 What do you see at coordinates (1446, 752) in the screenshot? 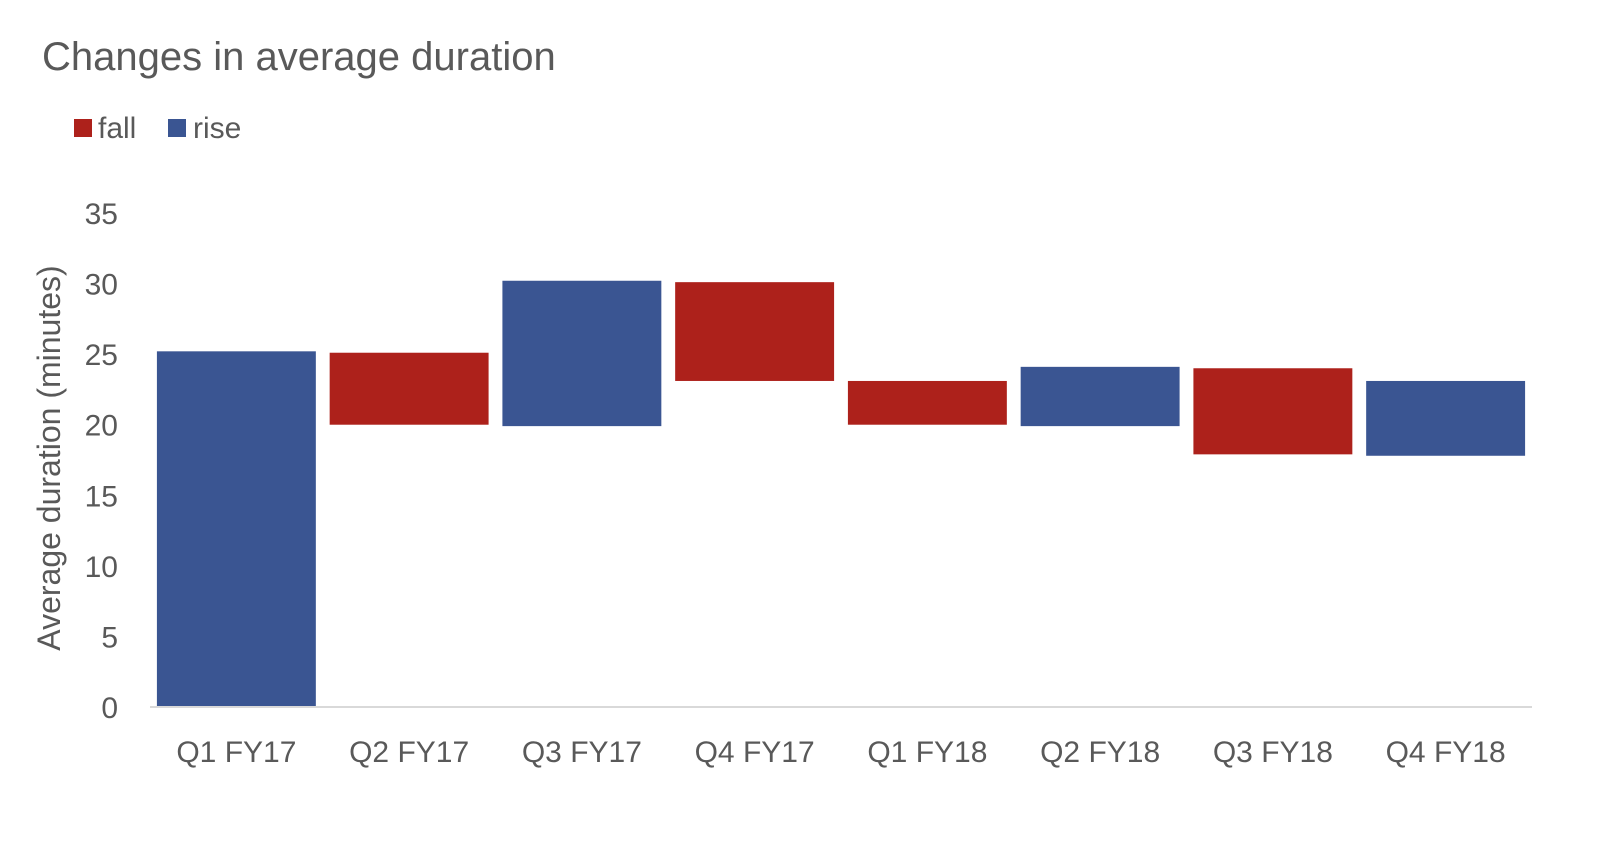
I see `x-tick-label: Q4 FY18` at bounding box center [1446, 752].